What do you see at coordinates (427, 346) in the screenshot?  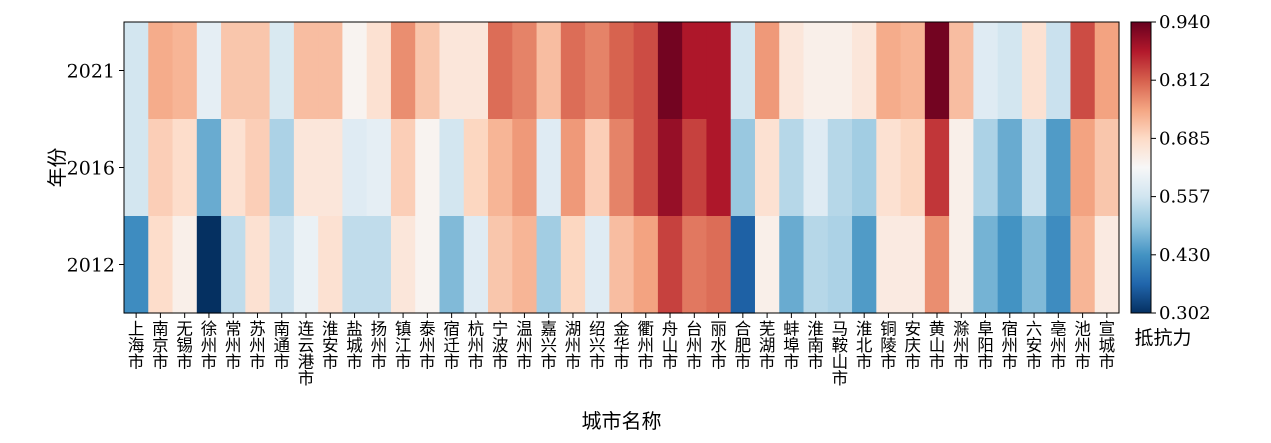 I see `x-tick-label: 泰州市` at bounding box center [427, 346].